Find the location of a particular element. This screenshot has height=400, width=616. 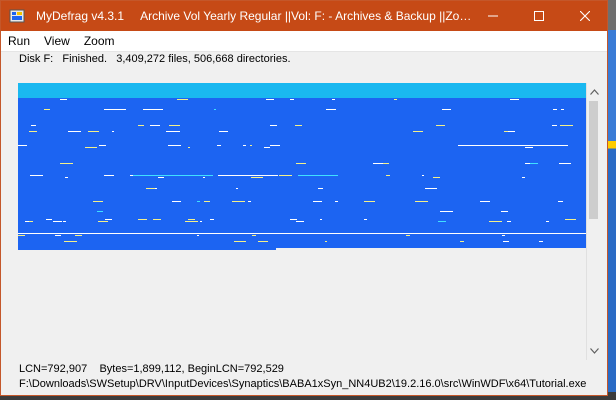

background-desktop is located at coordinates (308, 396).